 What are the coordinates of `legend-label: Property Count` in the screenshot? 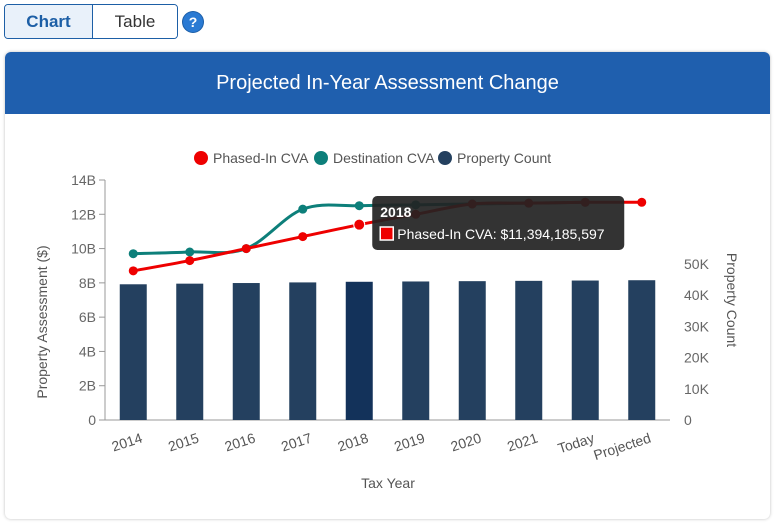 It's located at (504, 158).